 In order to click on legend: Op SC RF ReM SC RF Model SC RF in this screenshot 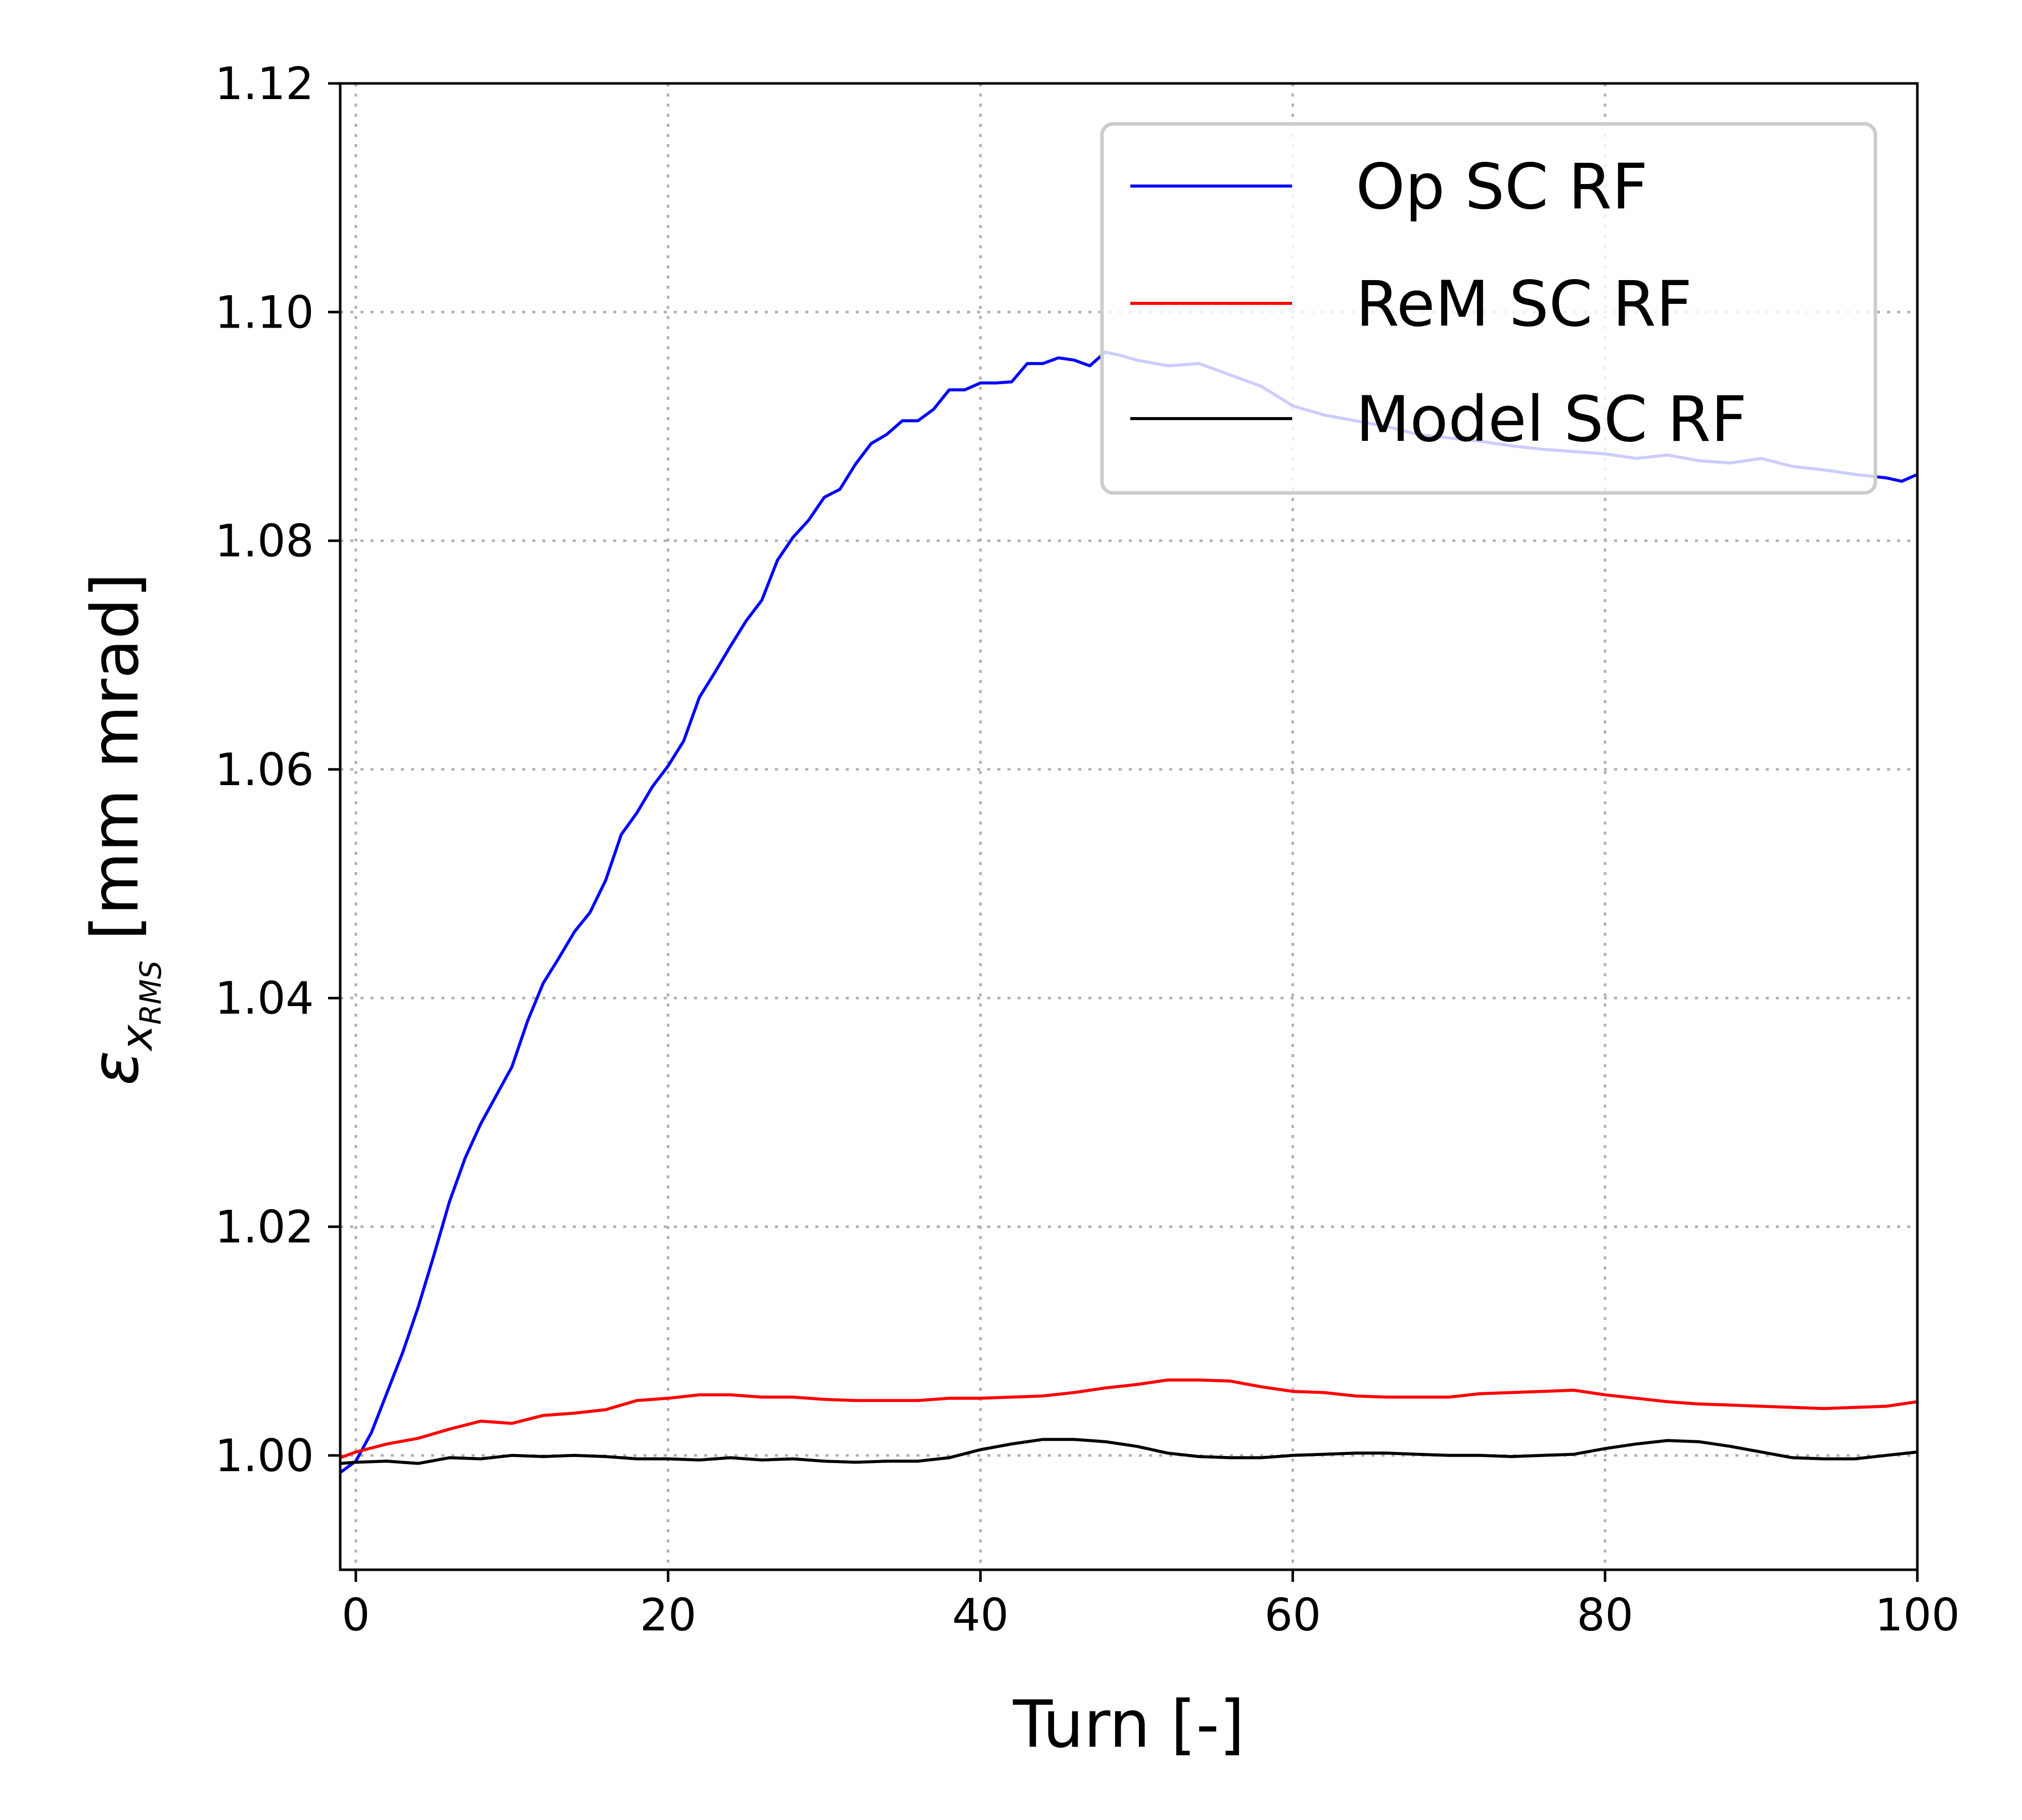, I will do `click(1488, 308)`.